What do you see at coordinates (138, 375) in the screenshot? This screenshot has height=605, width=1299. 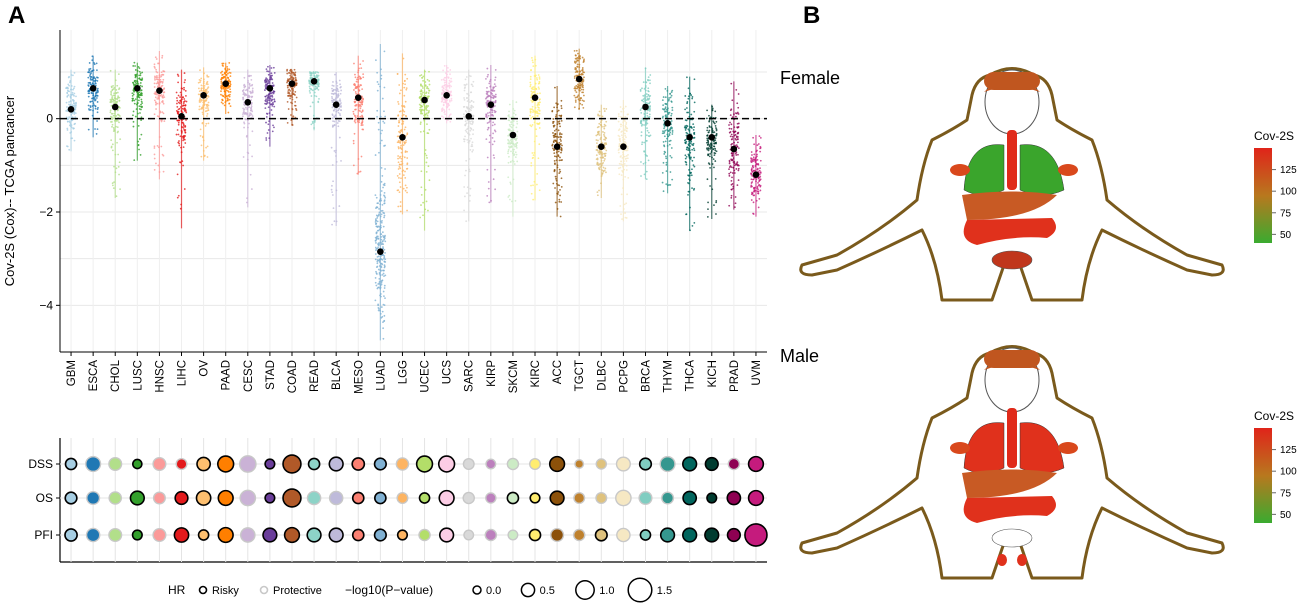 I see `x-tick-label: LUSC` at bounding box center [138, 375].